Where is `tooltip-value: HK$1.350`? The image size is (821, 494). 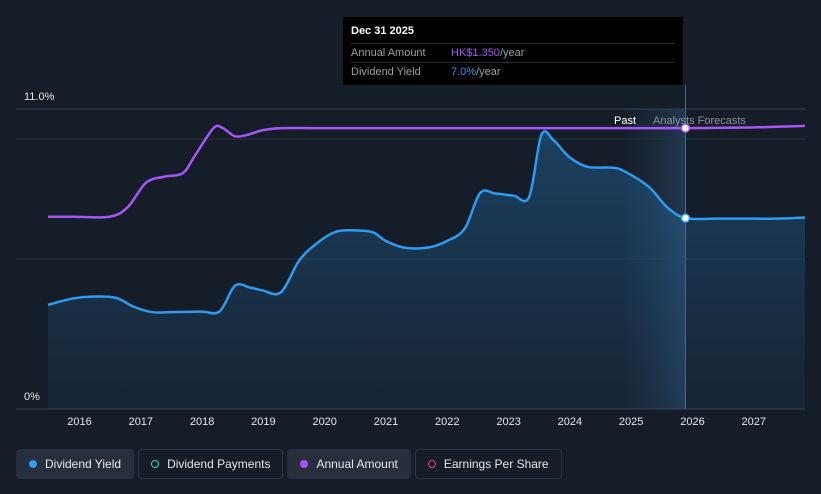 tooltip-value: HK$1.350 is located at coordinates (475, 53).